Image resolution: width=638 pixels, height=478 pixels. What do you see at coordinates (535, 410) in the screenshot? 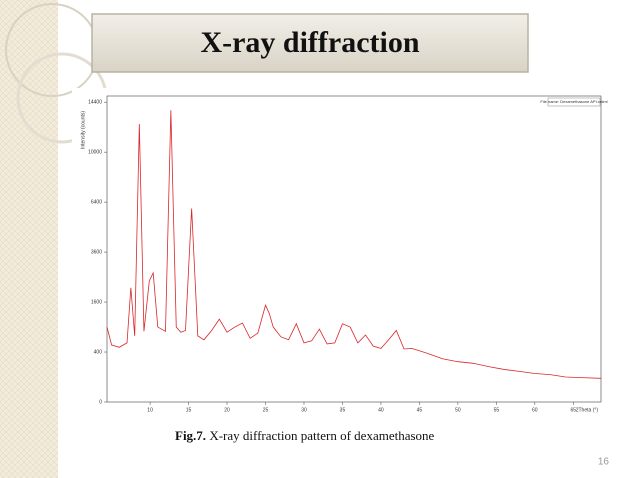
I see `x-tick-label: 60` at bounding box center [535, 410].